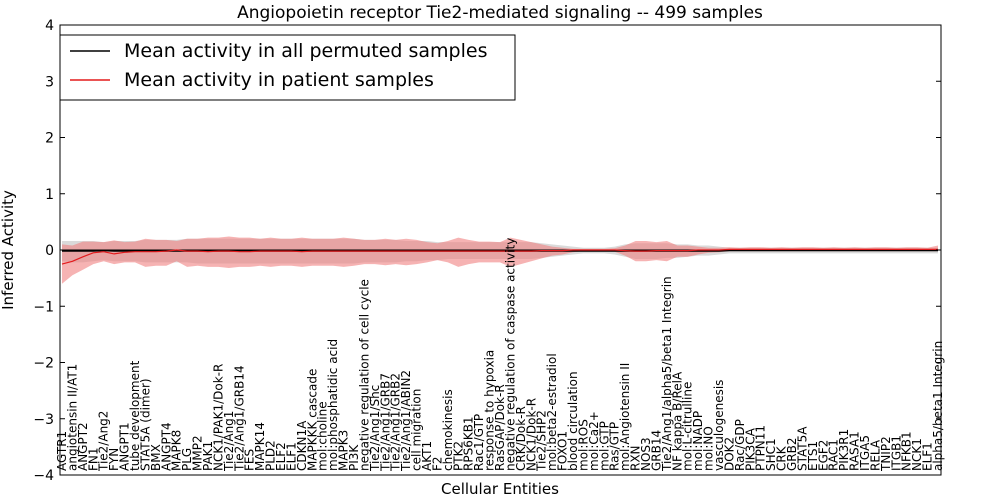 The height and width of the screenshot is (500, 1000). What do you see at coordinates (500, 427) in the screenshot?
I see `entity-label: RasGAP/Dok-R` at bounding box center [500, 427].